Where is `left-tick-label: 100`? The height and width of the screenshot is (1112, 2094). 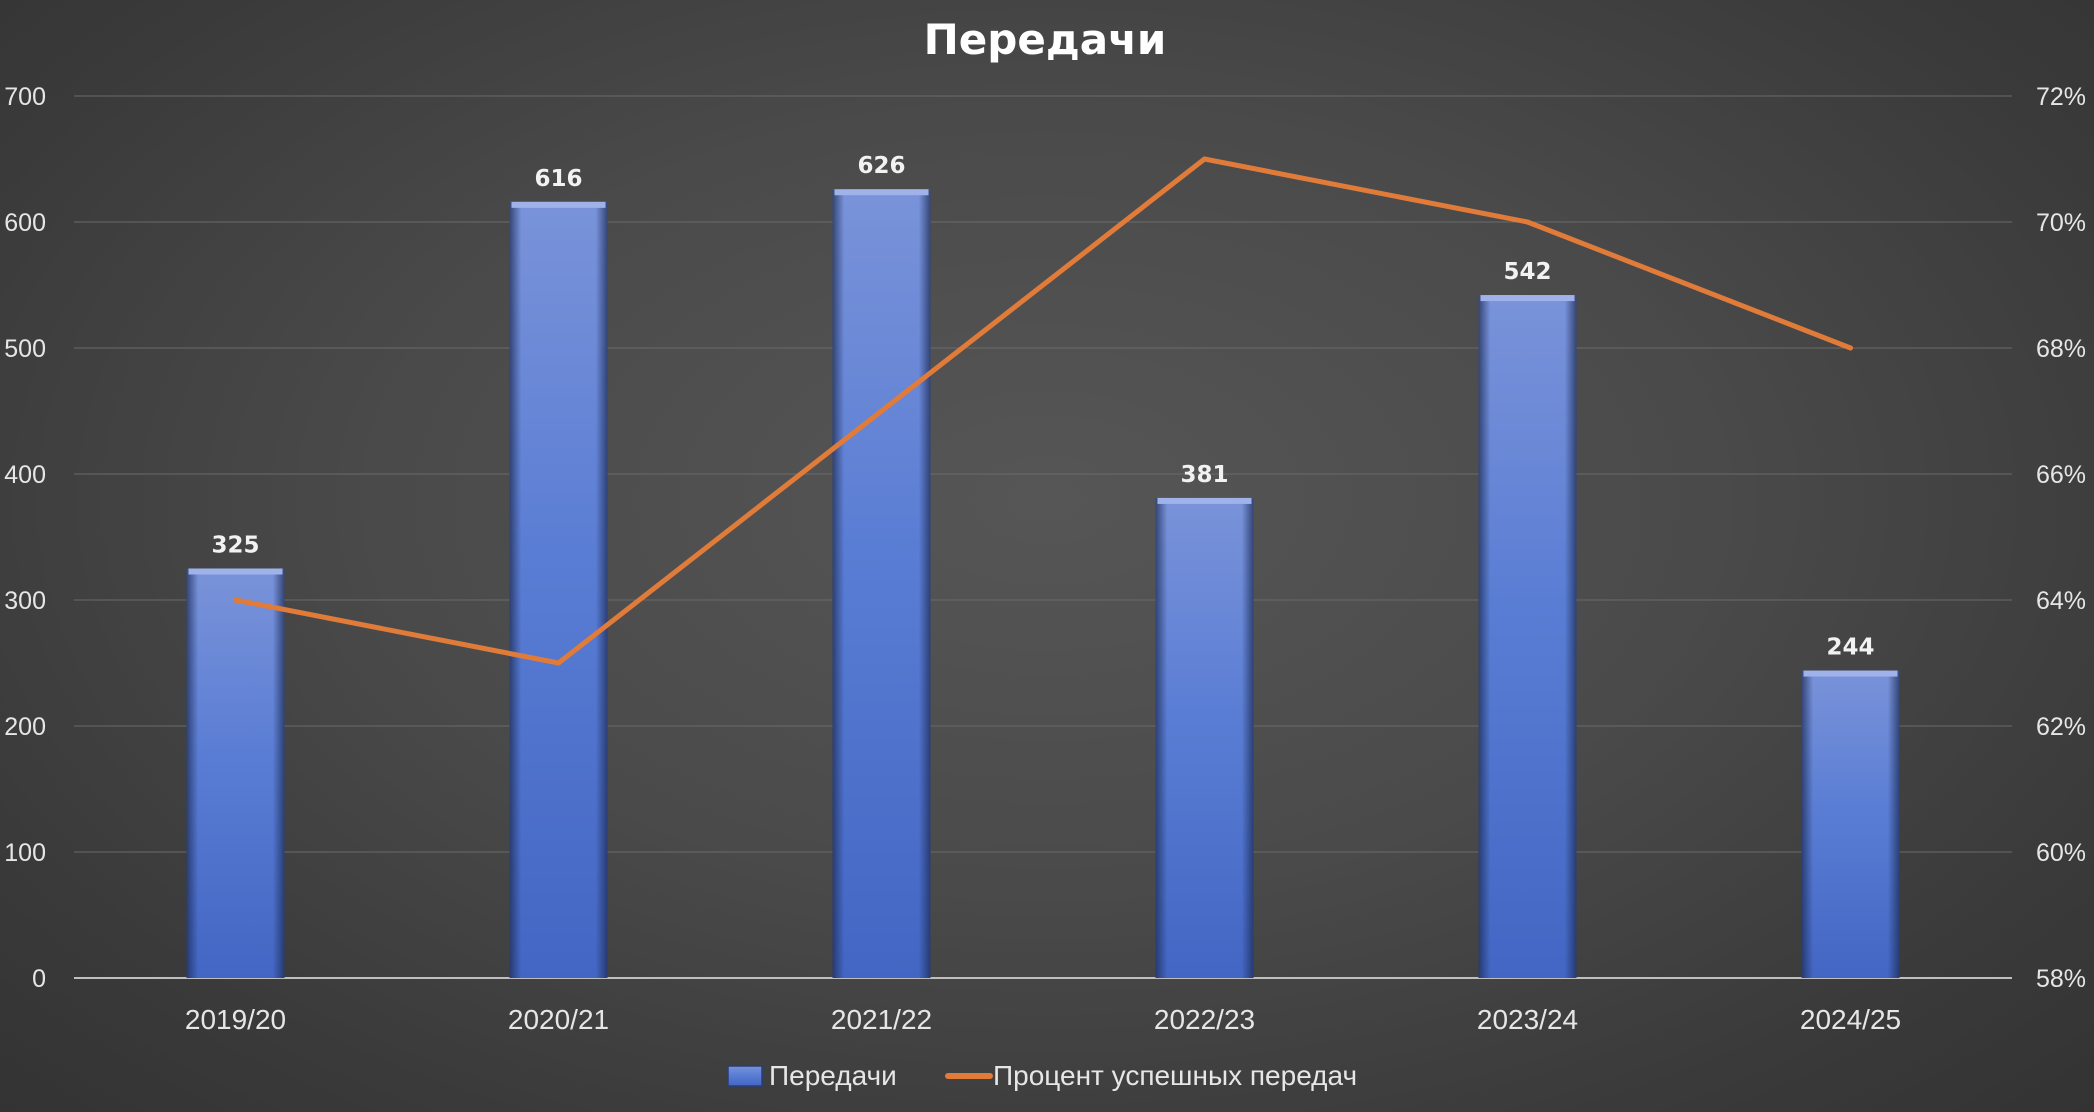 left-tick-label: 100 is located at coordinates (25, 853).